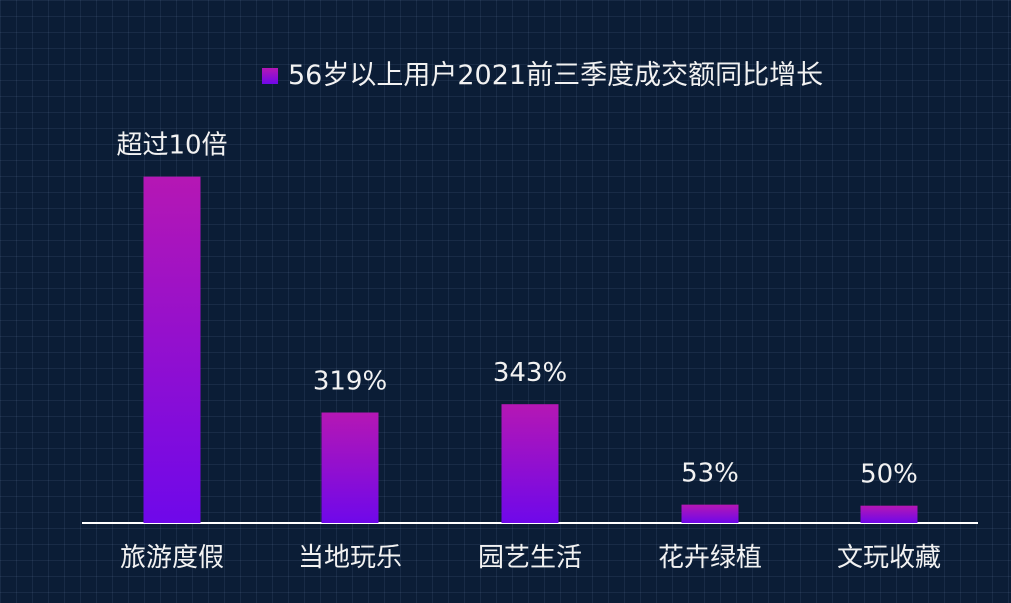  I want to click on data-label-3: 343%, so click(530, 373).